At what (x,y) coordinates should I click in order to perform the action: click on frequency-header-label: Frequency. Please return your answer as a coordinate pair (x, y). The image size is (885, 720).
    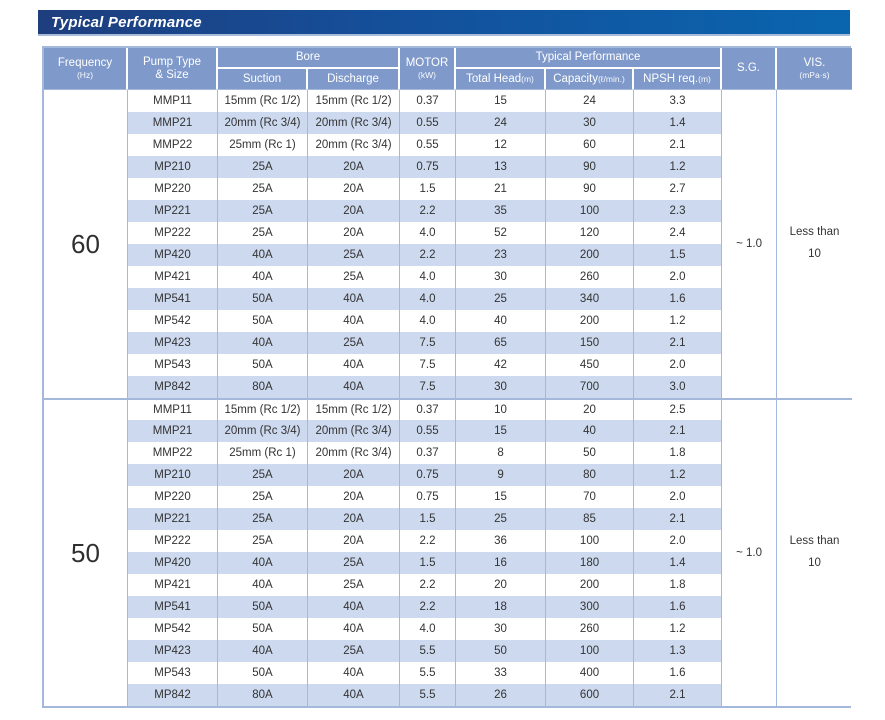
    Looking at the image, I should click on (85, 63).